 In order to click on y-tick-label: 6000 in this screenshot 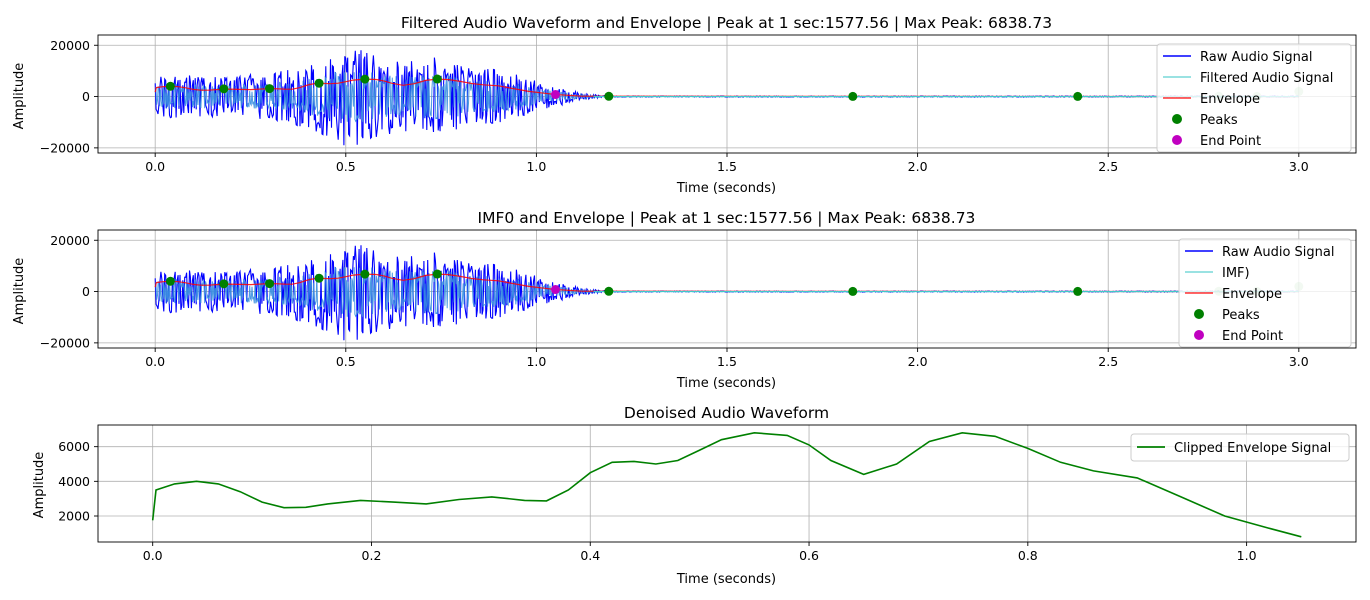, I will do `click(74, 446)`.